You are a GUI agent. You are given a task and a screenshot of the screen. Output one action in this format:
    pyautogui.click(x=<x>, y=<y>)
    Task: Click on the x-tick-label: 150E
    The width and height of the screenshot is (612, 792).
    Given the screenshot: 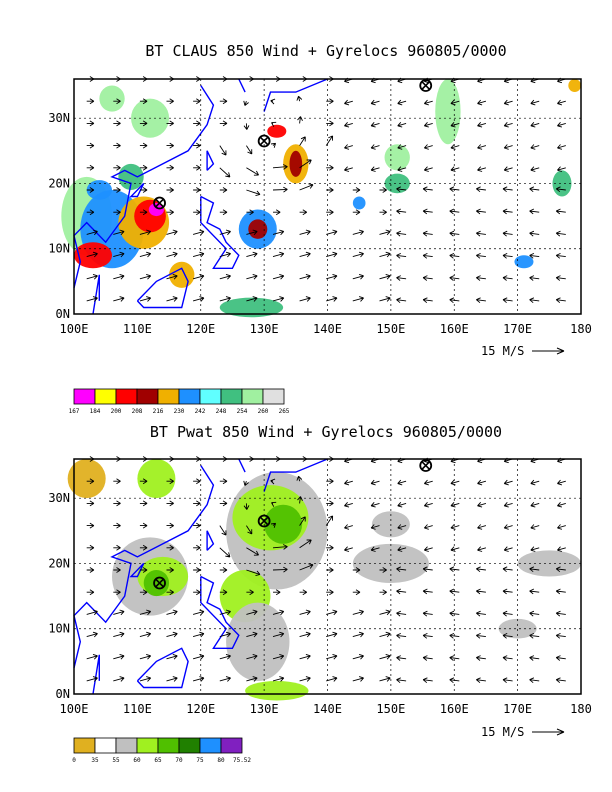 What is the action you would take?
    pyautogui.click(x=390, y=329)
    